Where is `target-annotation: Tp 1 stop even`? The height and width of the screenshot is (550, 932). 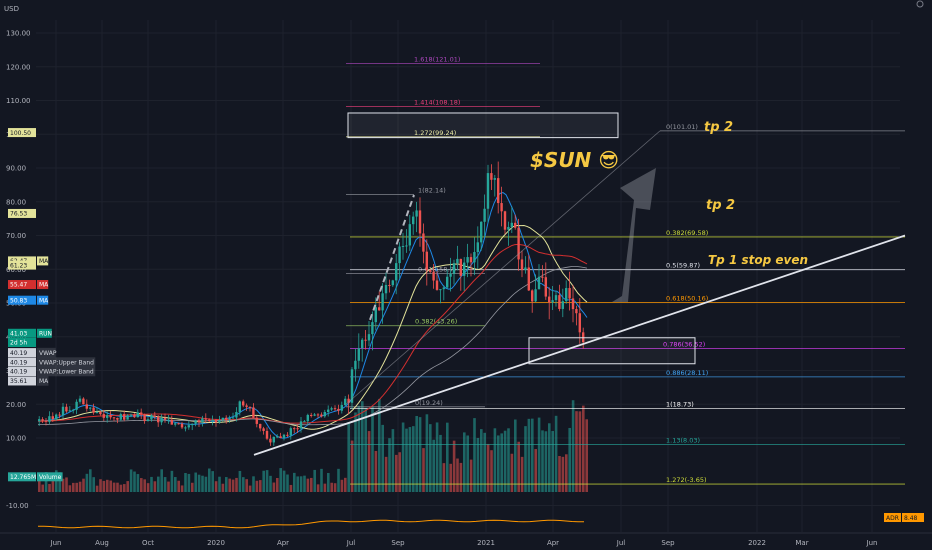 target-annotation: Tp 1 stop even is located at coordinates (758, 260).